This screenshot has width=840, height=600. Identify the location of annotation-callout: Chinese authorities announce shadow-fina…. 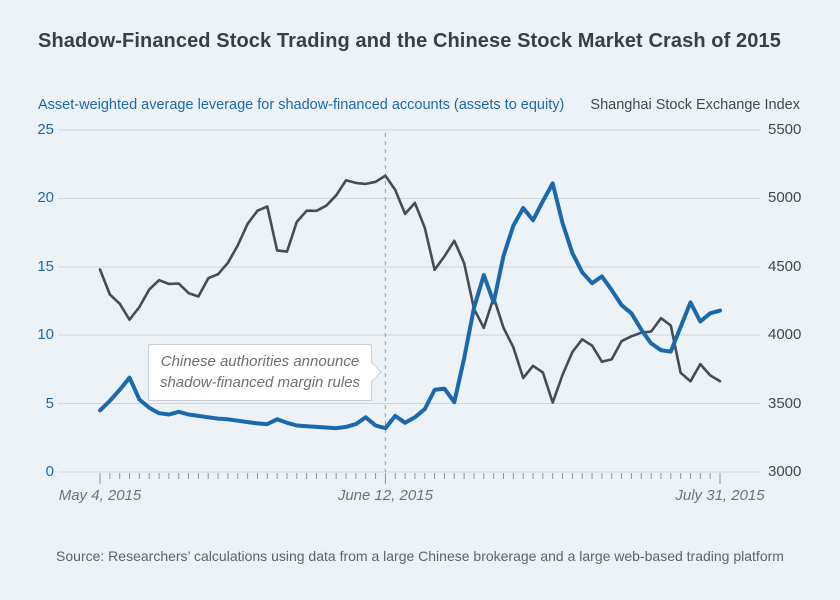
(265, 372).